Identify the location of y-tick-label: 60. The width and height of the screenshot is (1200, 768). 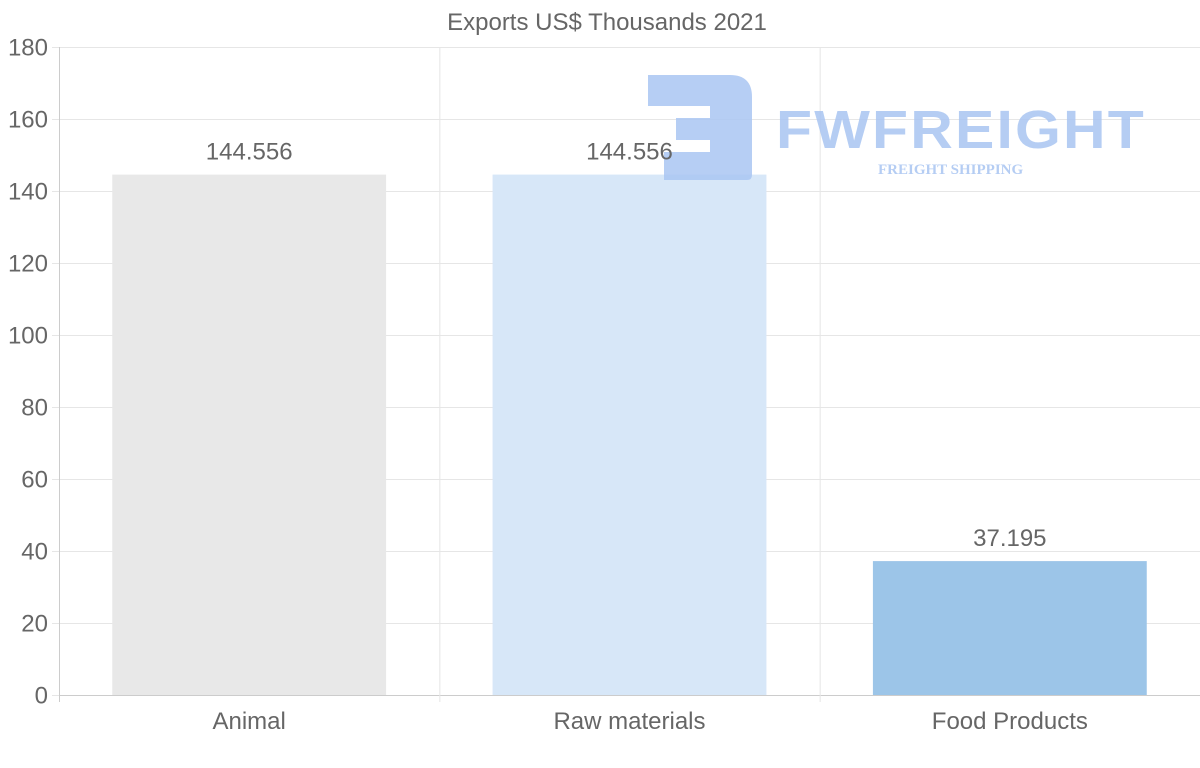
(34, 480).